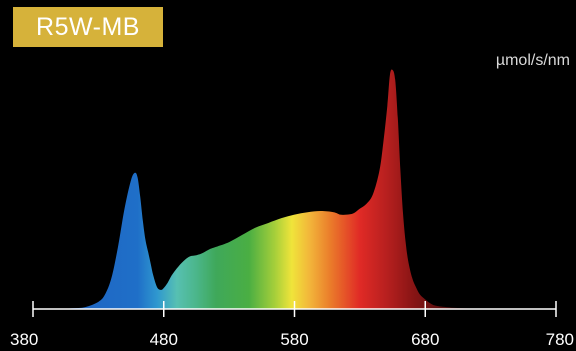 This screenshot has height=351, width=576. I want to click on chart-title-badge: R5W-MB, so click(88, 27).